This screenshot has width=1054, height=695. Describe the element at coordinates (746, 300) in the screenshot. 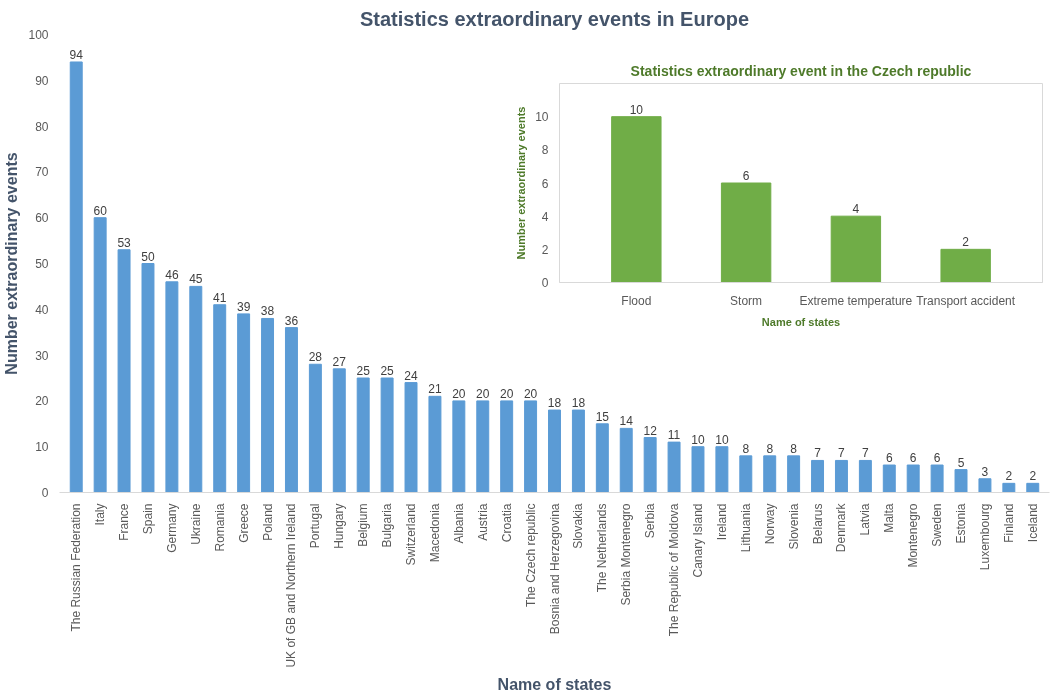

I see `x-tick-label: Storm` at that location.